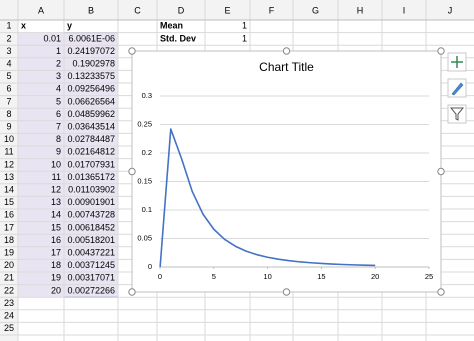 Image resolution: width=474 pixels, height=341 pixels. What do you see at coordinates (150, 266) in the screenshot?
I see `y-tick-label: 0` at bounding box center [150, 266].